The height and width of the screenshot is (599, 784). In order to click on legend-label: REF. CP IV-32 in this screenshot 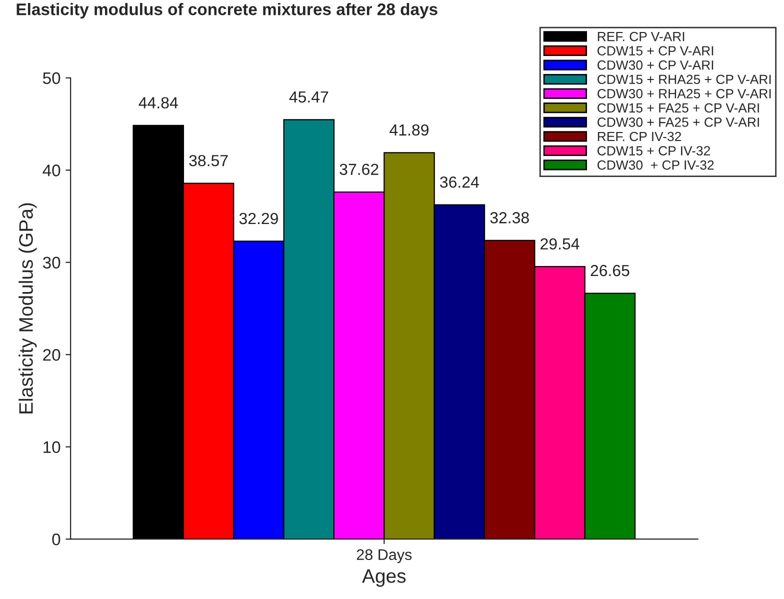, I will do `click(640, 137)`.